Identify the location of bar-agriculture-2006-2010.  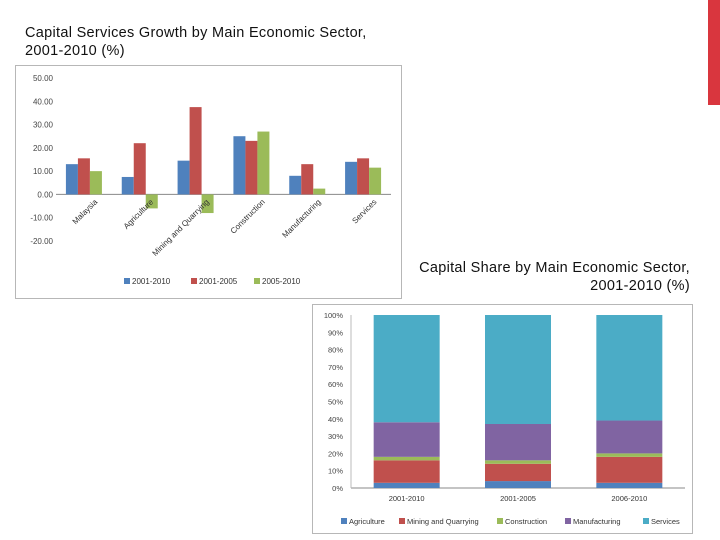
(629, 485).